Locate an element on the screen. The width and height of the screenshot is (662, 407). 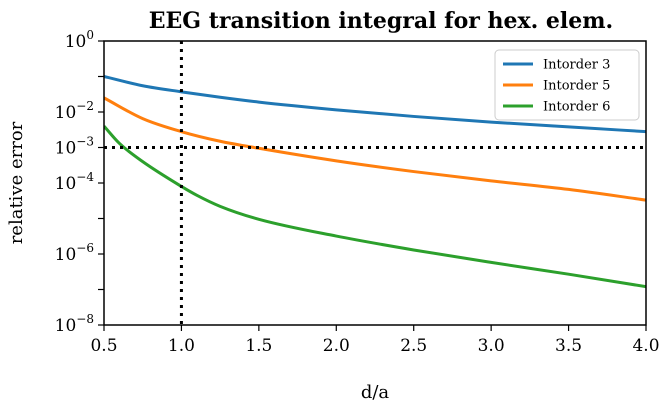
x-axis-label: d/a is located at coordinates (375, 392).